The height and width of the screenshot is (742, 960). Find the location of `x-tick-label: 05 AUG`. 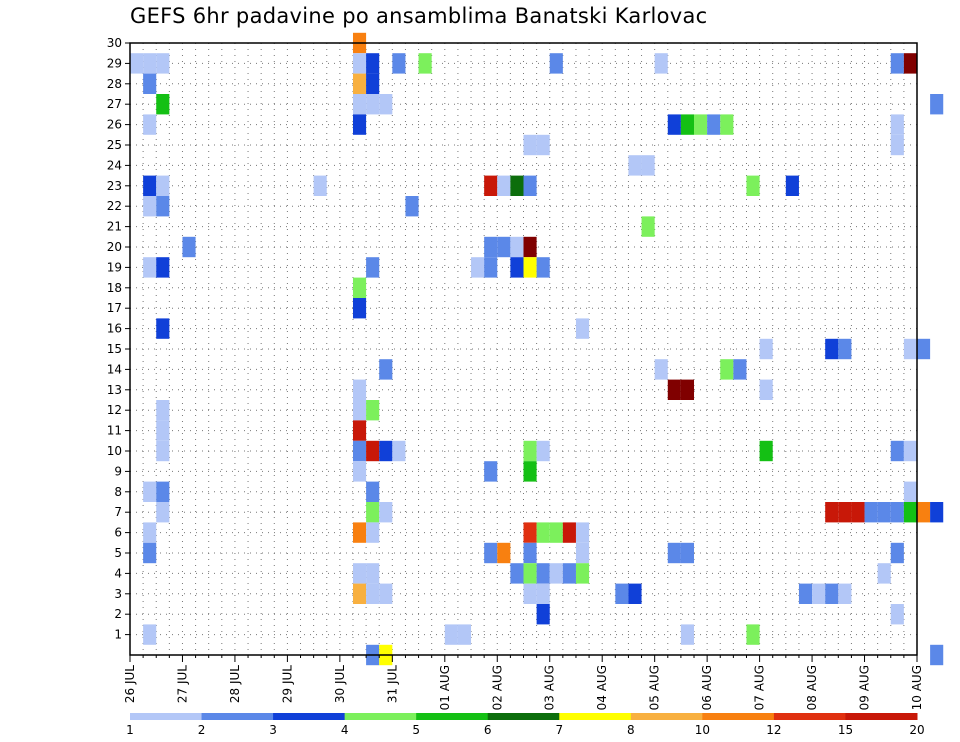

x-tick-label: 05 AUG is located at coordinates (655, 687).